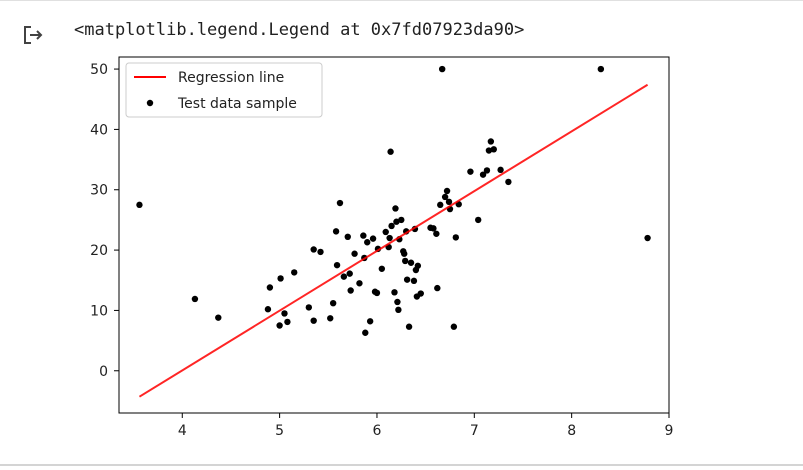 This screenshot has height=470, width=803. Describe the element at coordinates (401, 465) in the screenshot. I see `bottom-divider` at that location.